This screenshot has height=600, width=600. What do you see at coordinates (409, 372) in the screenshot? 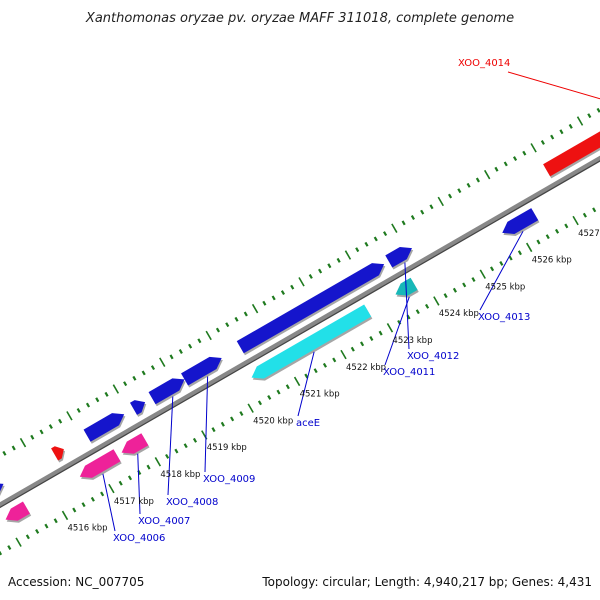
I see `gene-label: XOO_4011` at bounding box center [409, 372].